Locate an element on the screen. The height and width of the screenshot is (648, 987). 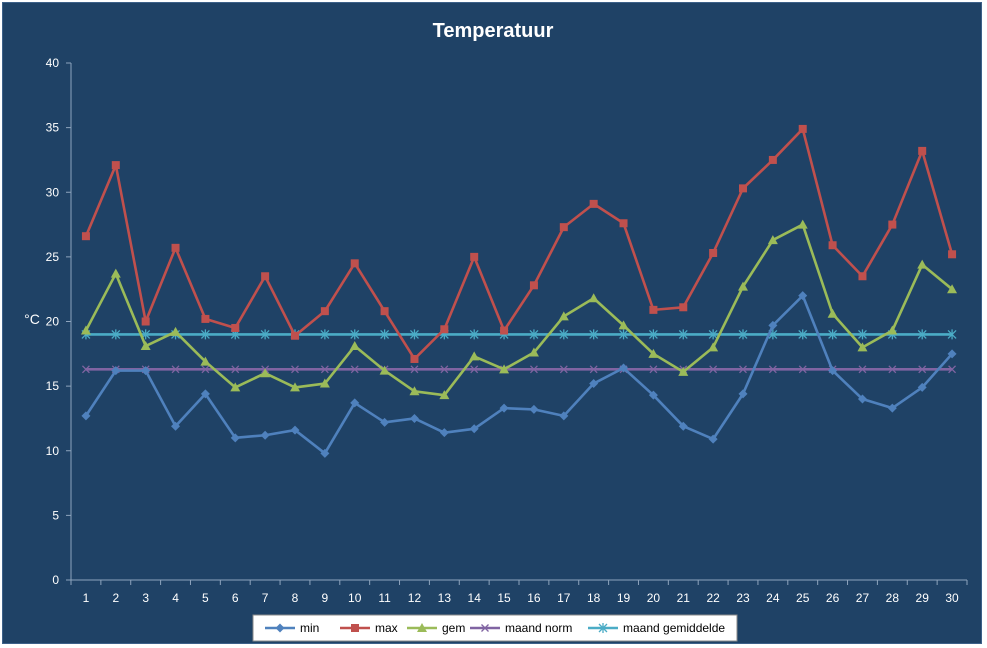
legend-label-gem: gem is located at coordinates (453, 628).